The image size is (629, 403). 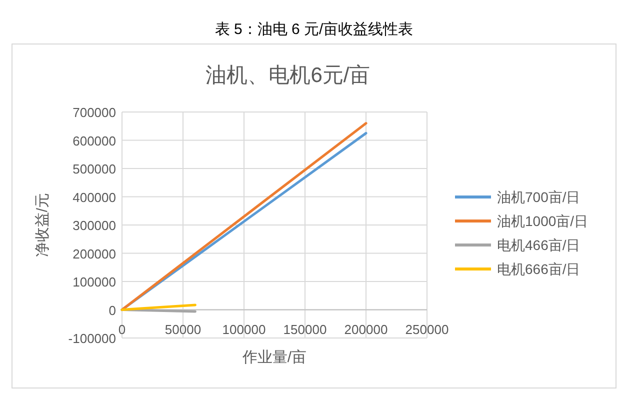 What do you see at coordinates (92, 338) in the screenshot?
I see `y-tick-label: -100000` at bounding box center [92, 338].